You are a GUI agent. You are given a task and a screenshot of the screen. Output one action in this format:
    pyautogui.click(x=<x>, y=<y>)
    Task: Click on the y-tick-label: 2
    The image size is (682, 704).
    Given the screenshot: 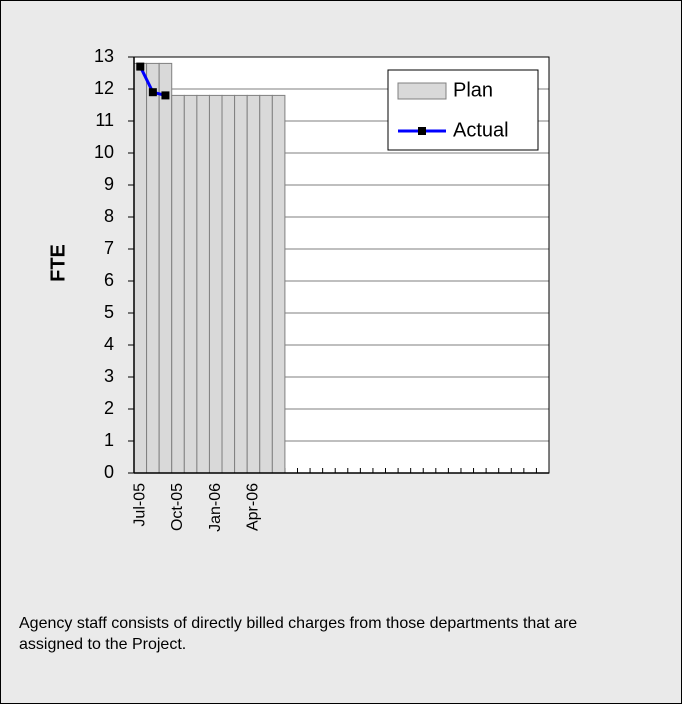 What is the action you would take?
    pyautogui.click(x=109, y=408)
    